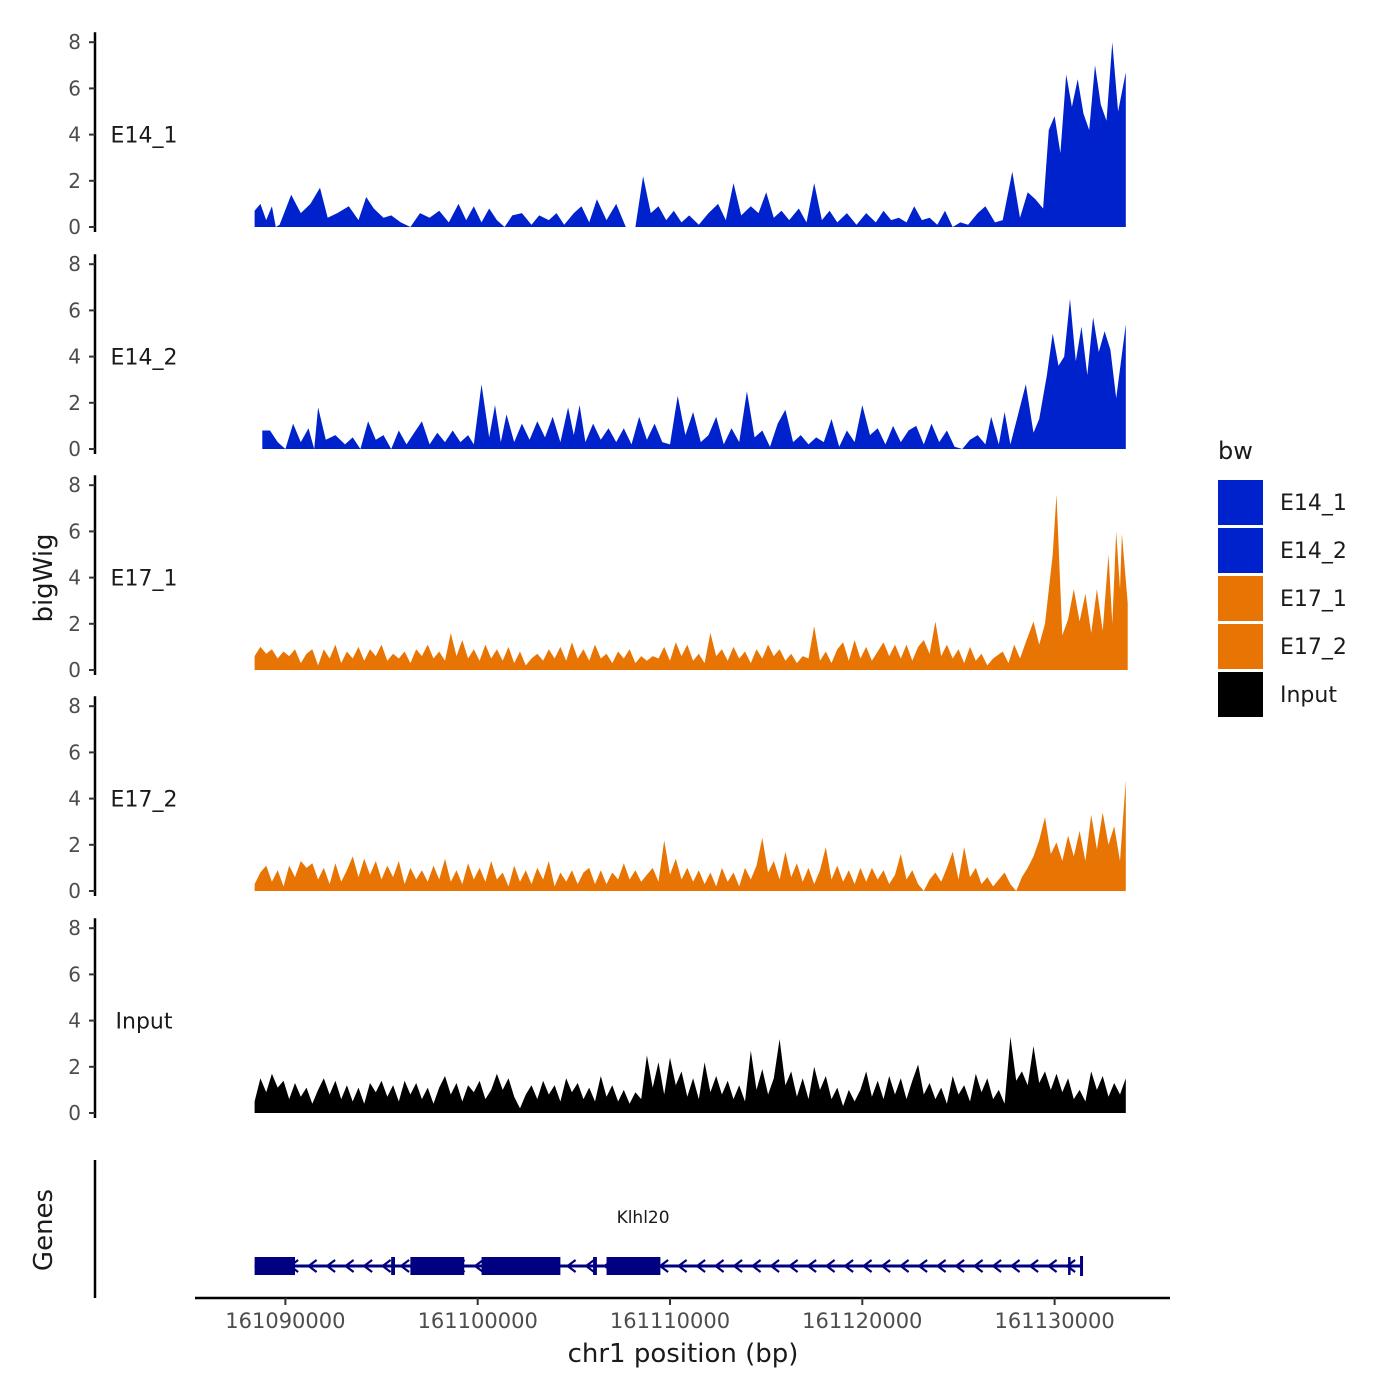 The height and width of the screenshot is (1400, 1400). Describe the element at coordinates (588, 1229) in the screenshot. I see `gene-track: Klhl20` at that location.